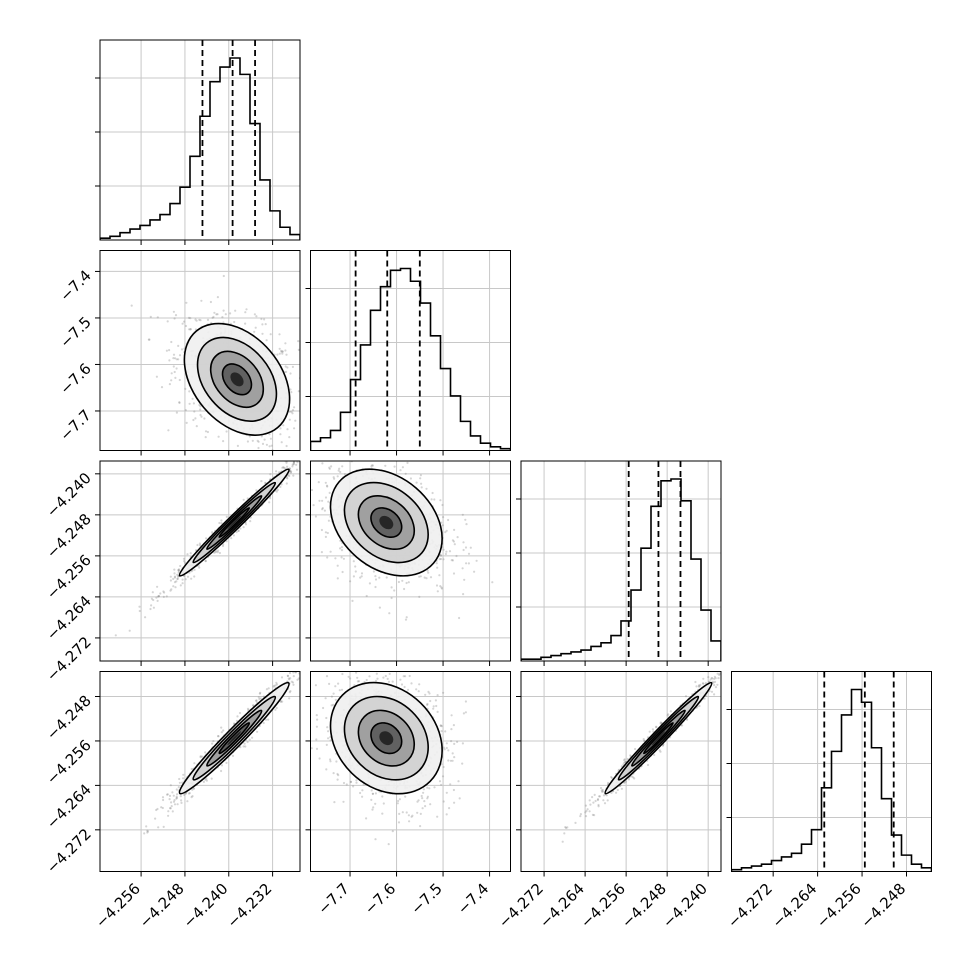 This screenshot has width=970, height=970. Describe the element at coordinates (69, 659) in the screenshot. I see `y-tick-label: −4.272` at that location.